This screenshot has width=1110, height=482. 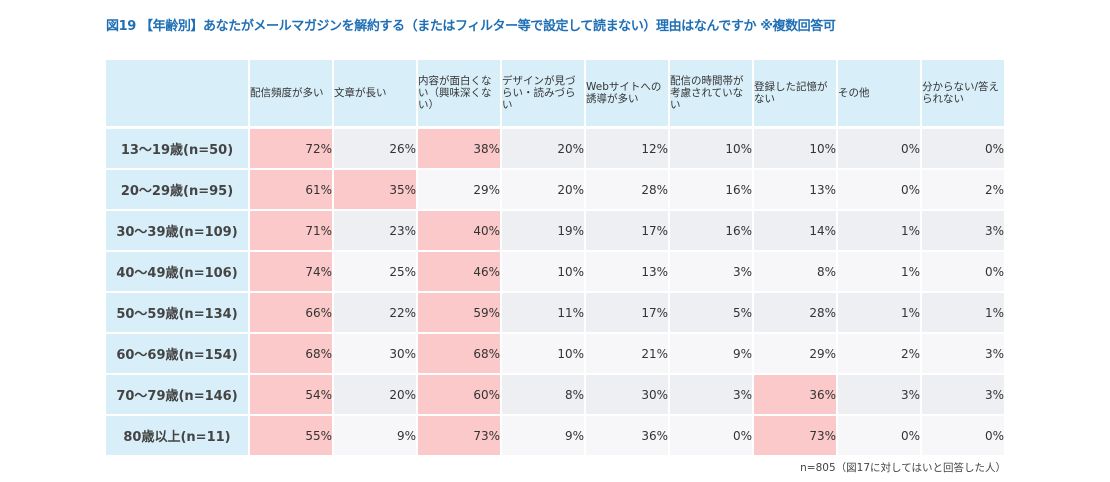 What do you see at coordinates (543, 94) in the screenshot?
I see `column-header: デザインが見づらい・読みづらい` at bounding box center [543, 94].